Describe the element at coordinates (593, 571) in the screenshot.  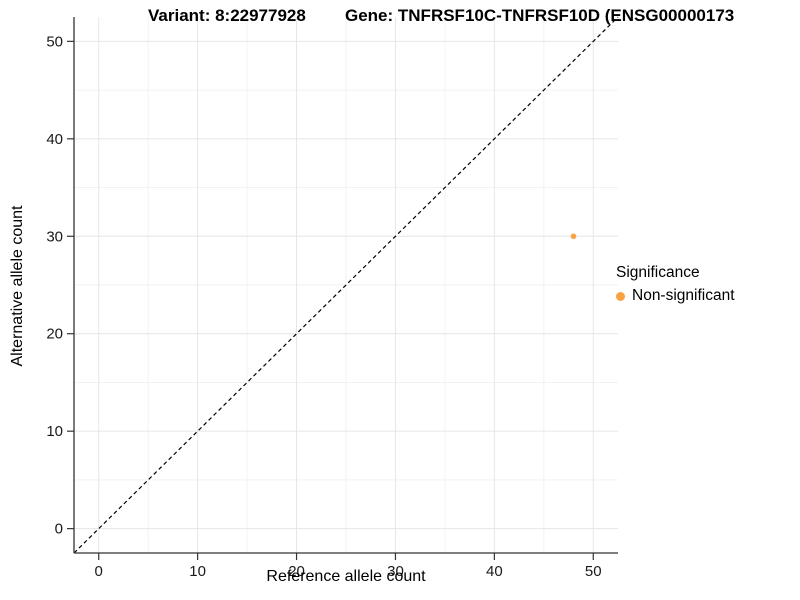
I see `x-tick-label: 50` at that location.